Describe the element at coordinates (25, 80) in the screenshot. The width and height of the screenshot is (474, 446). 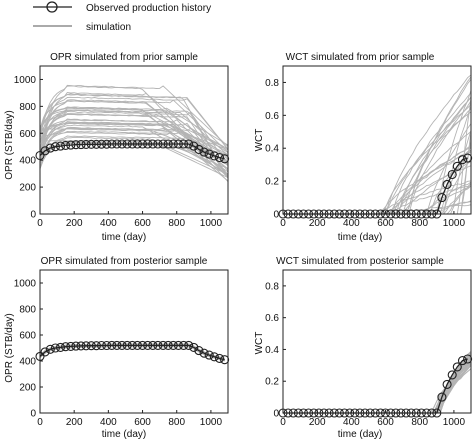
I see `y-tick-label: 1000` at that location.